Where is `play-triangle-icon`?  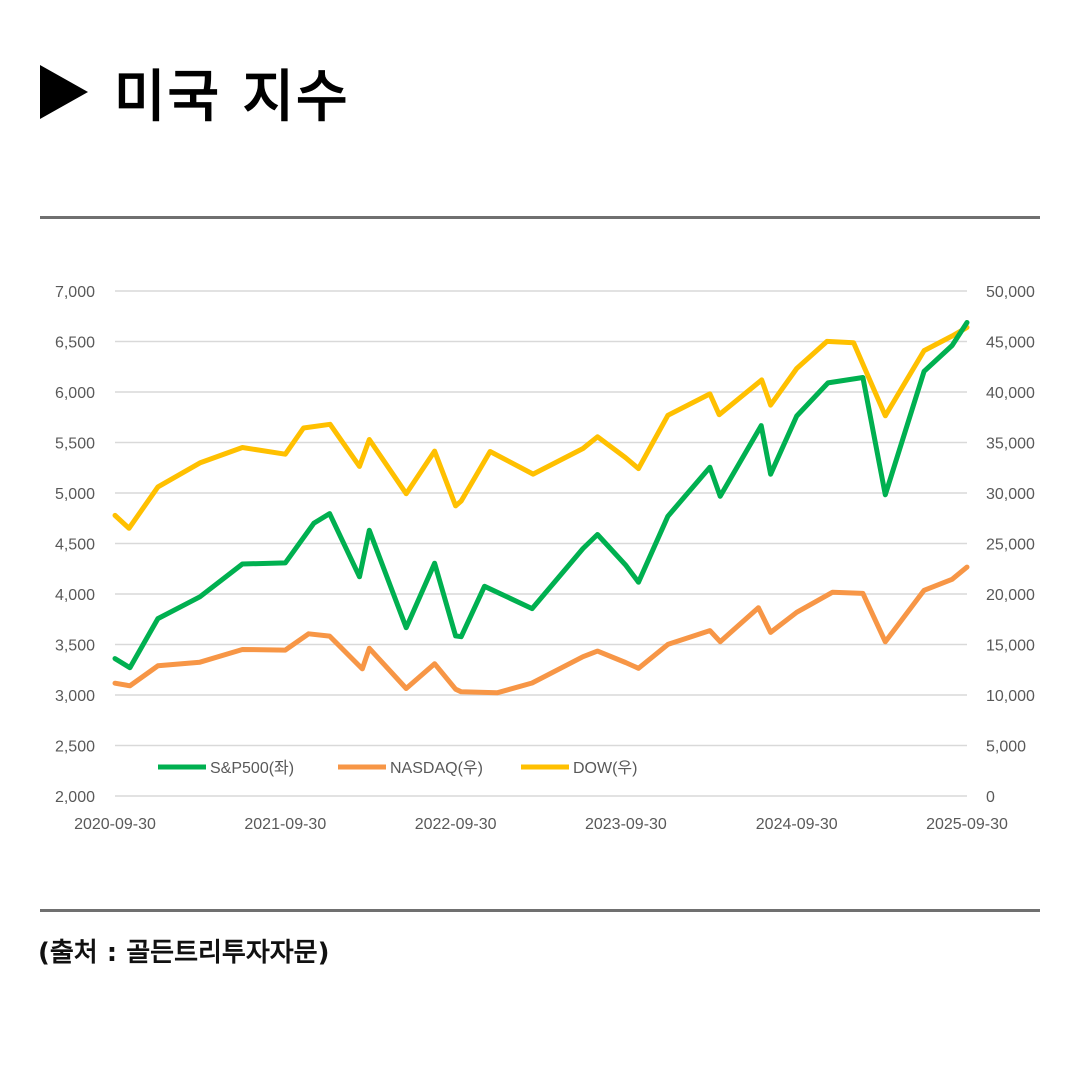 play-triangle-icon is located at coordinates (64, 92).